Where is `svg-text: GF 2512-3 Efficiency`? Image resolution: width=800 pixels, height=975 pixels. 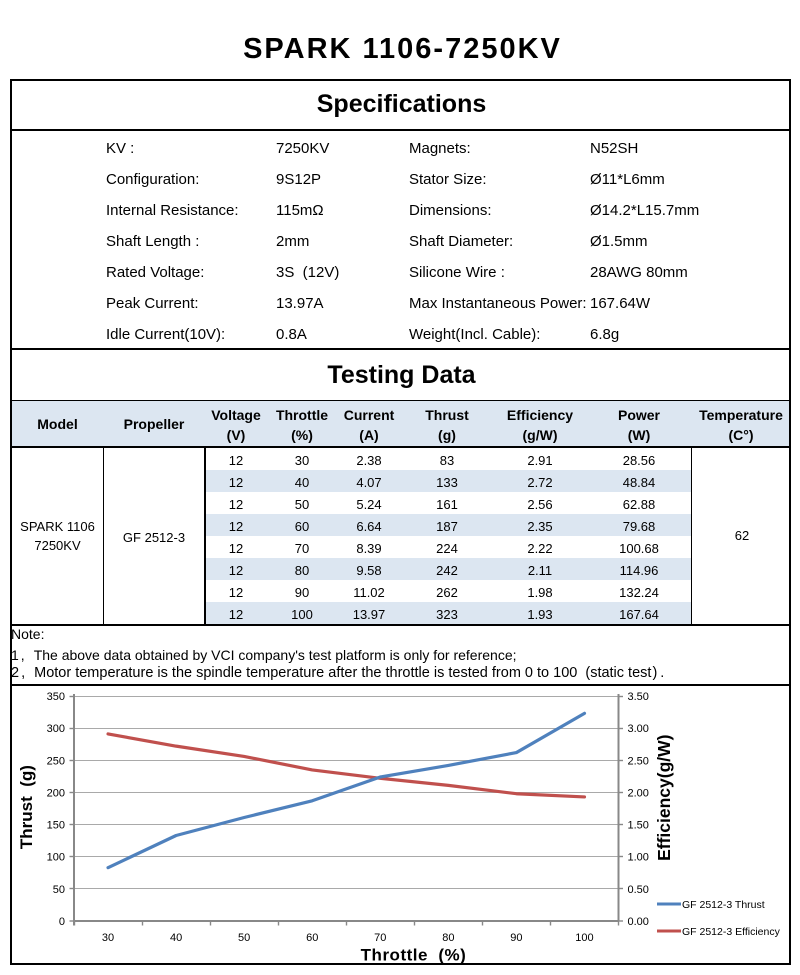 svg-text: GF 2512-3 Efficiency is located at coordinates (731, 932).